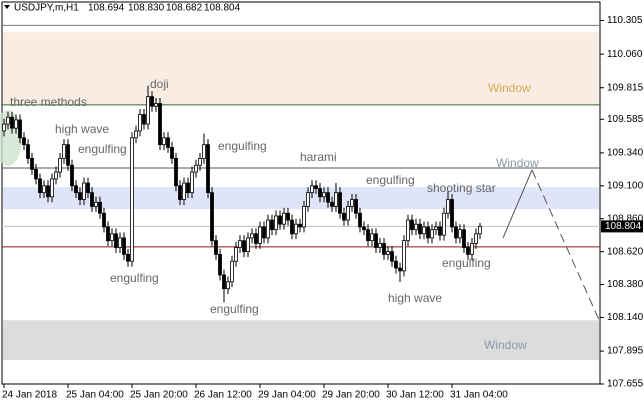 The height and width of the screenshot is (412, 644). What do you see at coordinates (106, 8) in the screenshot?
I see `ohlc-open: 108.694` at bounding box center [106, 8].